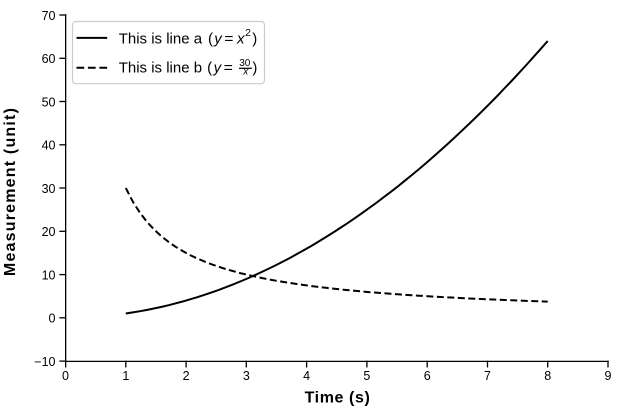 The image size is (621, 415). What do you see at coordinates (49, 59) in the screenshot?
I see `svg-text: 60` at bounding box center [49, 59].